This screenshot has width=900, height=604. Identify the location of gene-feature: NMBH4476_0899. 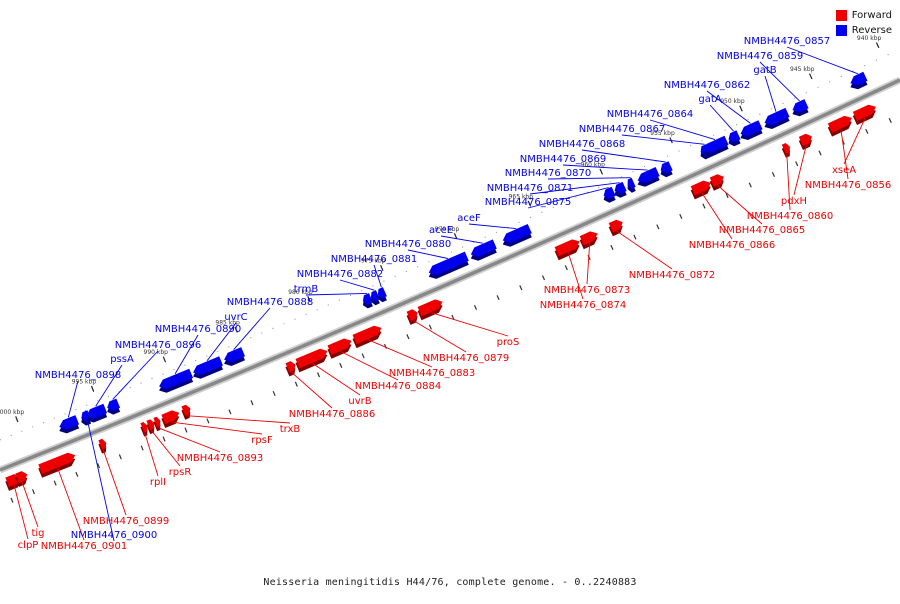
(126, 482).